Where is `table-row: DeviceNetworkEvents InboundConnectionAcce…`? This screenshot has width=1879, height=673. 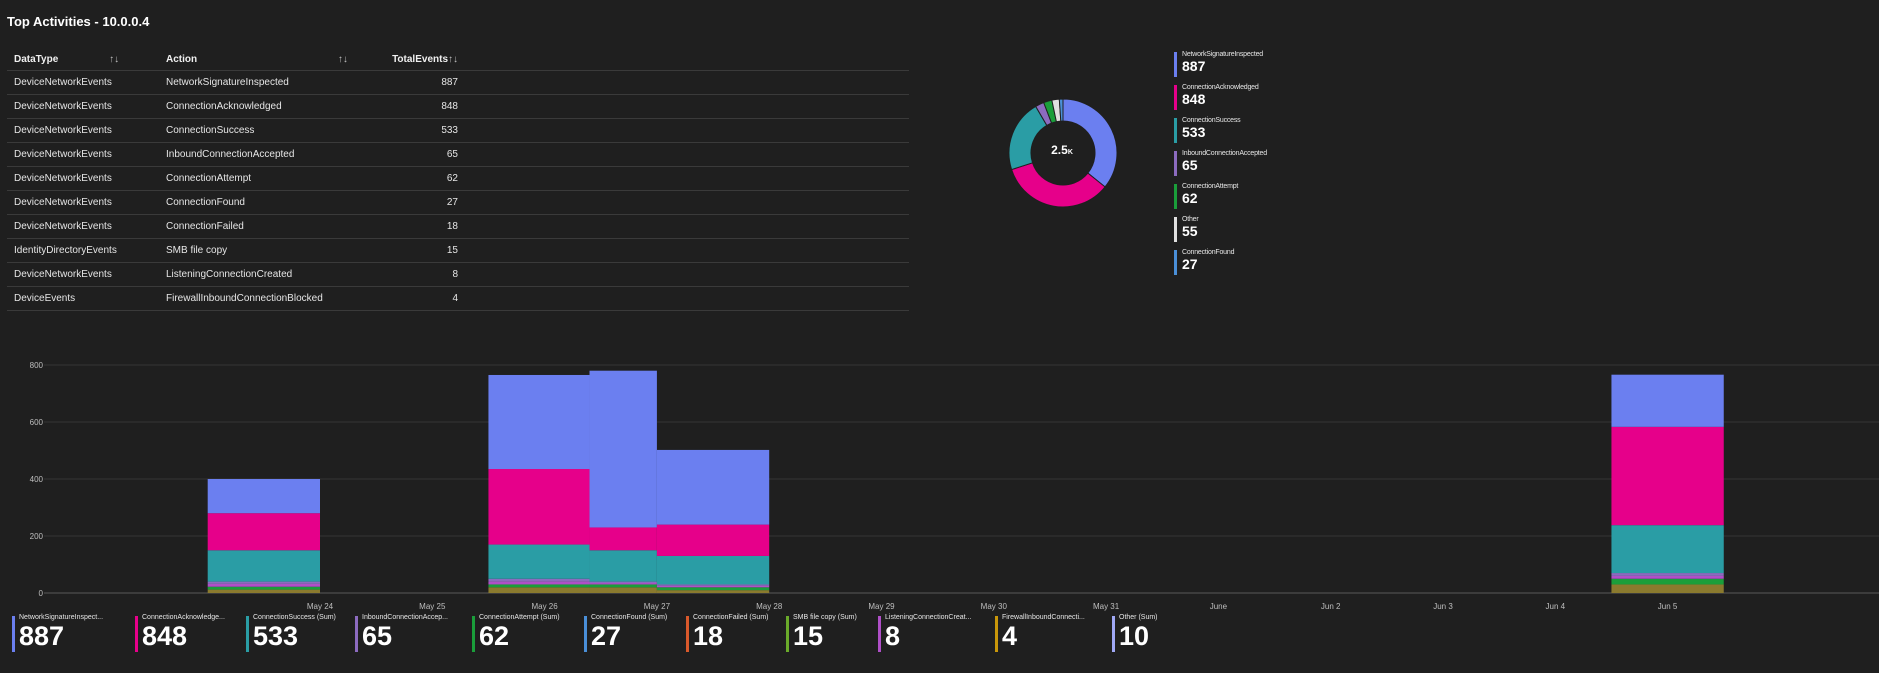 table-row: DeviceNetworkEvents InboundConnectionAcce… is located at coordinates (458, 154).